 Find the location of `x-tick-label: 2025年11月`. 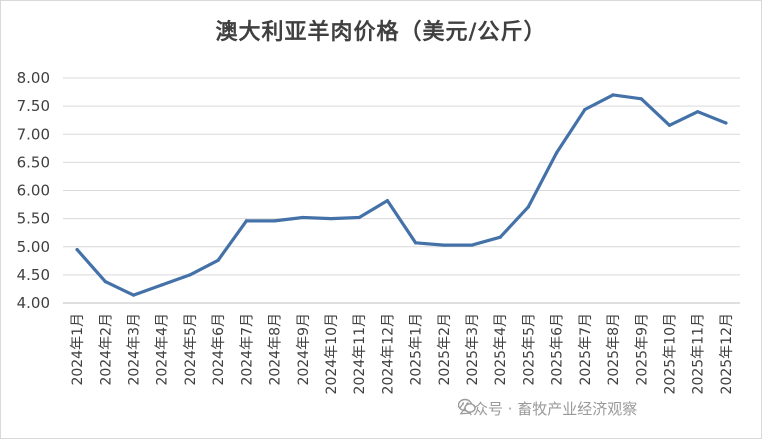

x-tick-label: 2025年11月 is located at coordinates (699, 353).